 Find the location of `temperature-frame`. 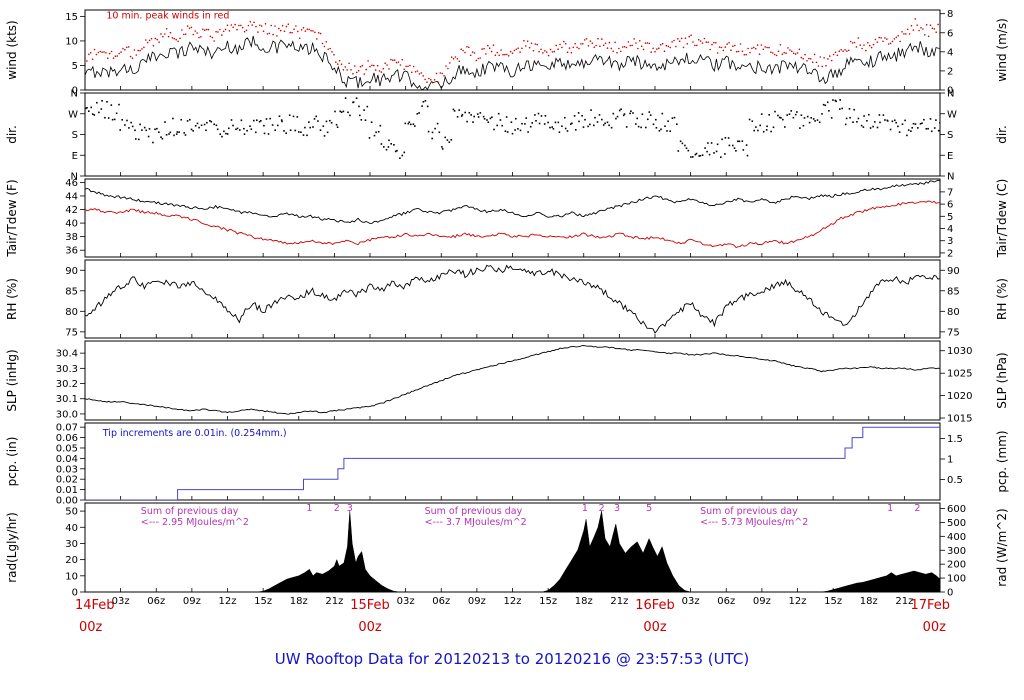

temperature-frame is located at coordinates (512, 218).